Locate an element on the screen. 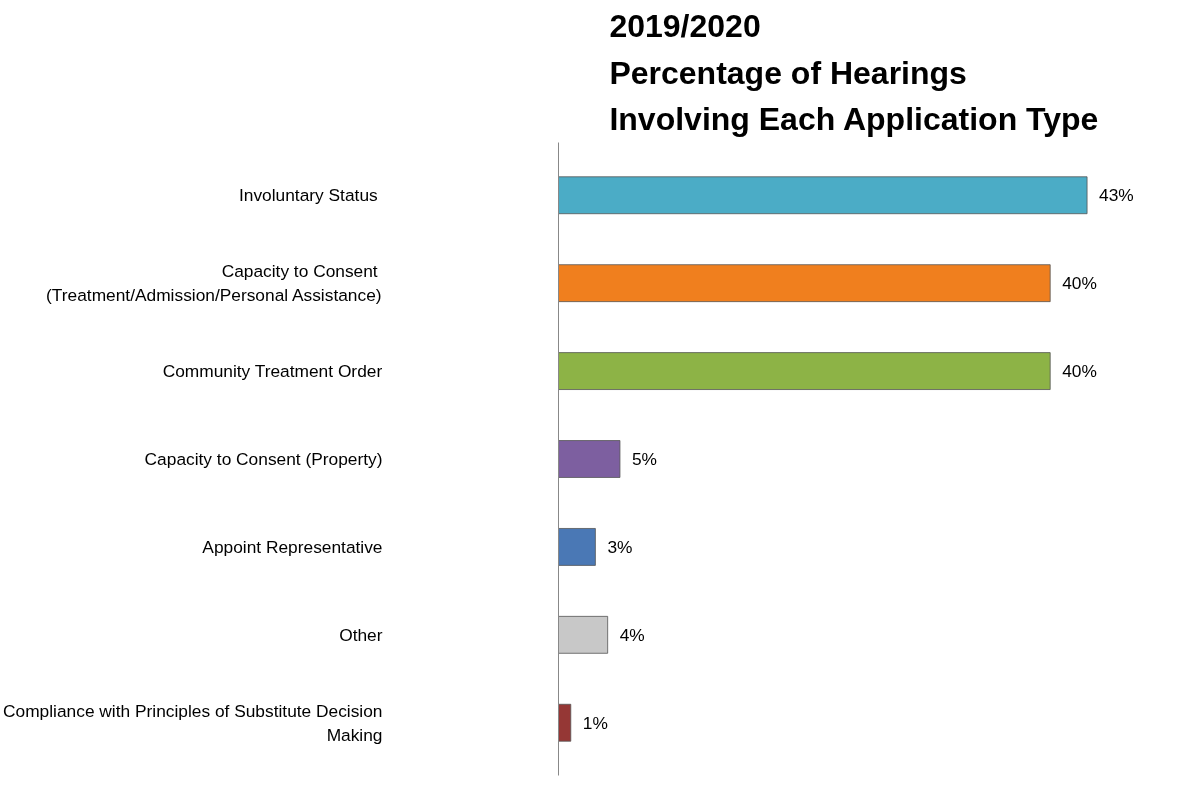 The width and height of the screenshot is (1204, 800). chart-title: 2019/2020 Percentage of Hearings Involving Each Application Type is located at coordinates (854, 72).